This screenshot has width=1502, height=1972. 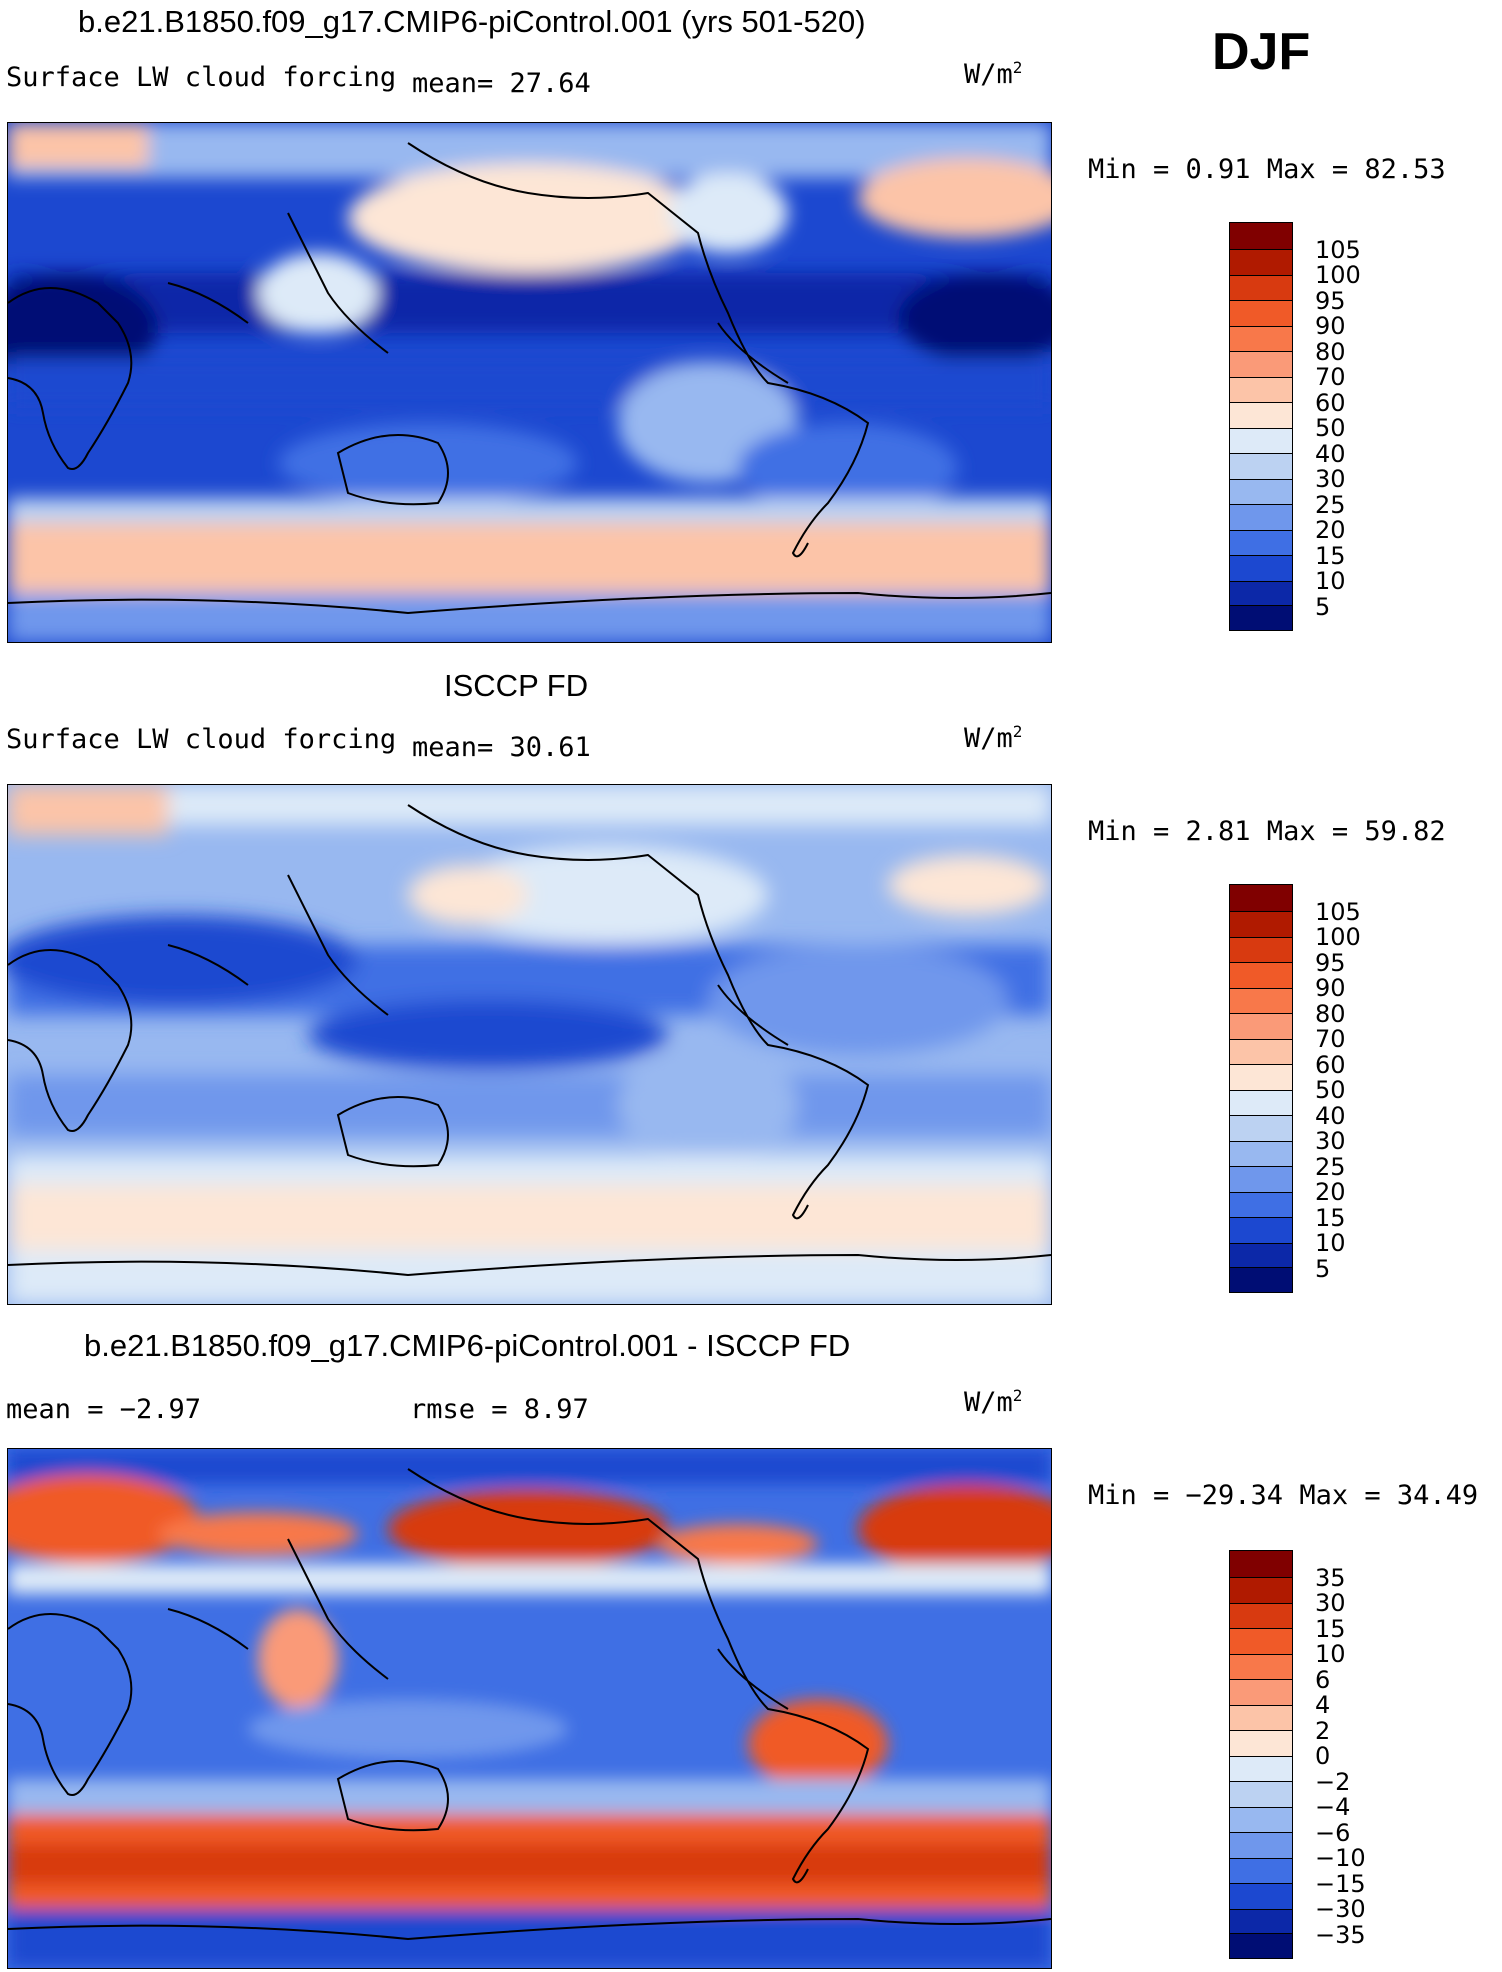 What do you see at coordinates (1330, 1243) in the screenshot?
I see `p2-level-label: 10` at bounding box center [1330, 1243].